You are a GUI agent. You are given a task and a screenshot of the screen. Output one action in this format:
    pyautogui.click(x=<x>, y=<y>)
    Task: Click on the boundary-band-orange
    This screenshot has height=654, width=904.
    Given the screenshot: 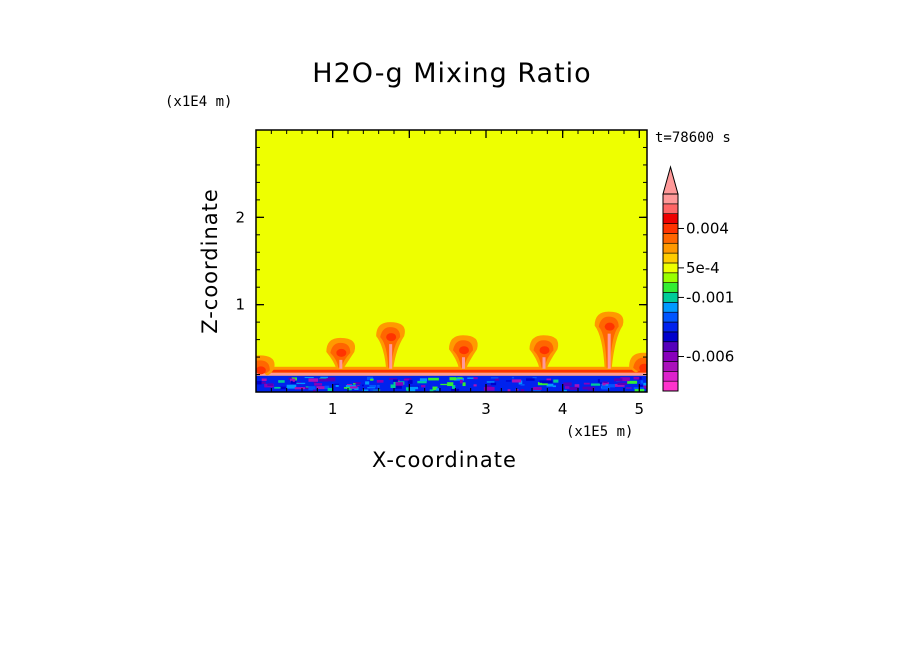 What is the action you would take?
    pyautogui.click(x=451, y=368)
    